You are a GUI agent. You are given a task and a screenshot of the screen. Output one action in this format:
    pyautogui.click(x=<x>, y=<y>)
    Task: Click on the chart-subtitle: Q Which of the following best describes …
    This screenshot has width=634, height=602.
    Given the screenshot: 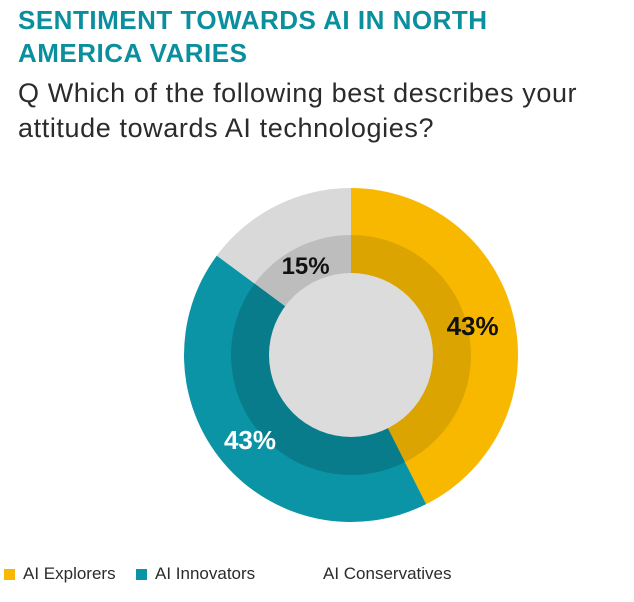 What is the action you would take?
    pyautogui.click(x=298, y=110)
    